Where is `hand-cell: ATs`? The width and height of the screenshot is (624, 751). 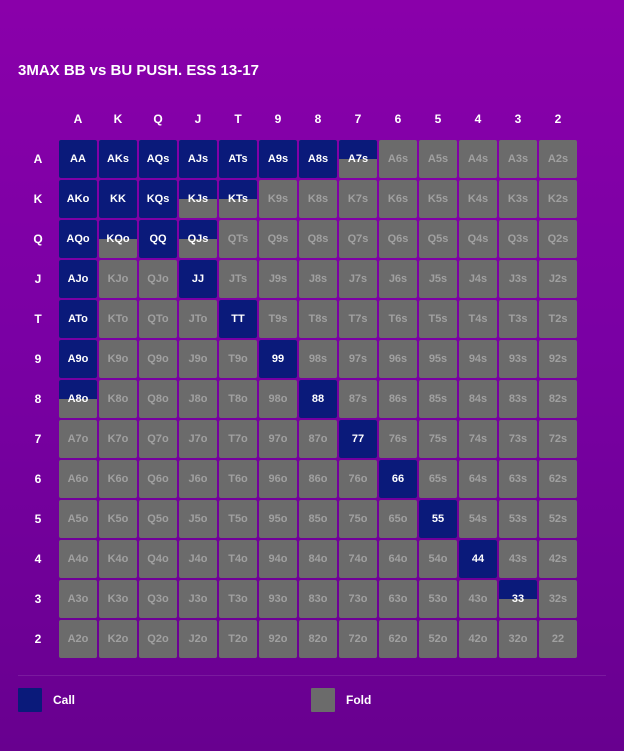 hand-cell: ATs is located at coordinates (238, 159).